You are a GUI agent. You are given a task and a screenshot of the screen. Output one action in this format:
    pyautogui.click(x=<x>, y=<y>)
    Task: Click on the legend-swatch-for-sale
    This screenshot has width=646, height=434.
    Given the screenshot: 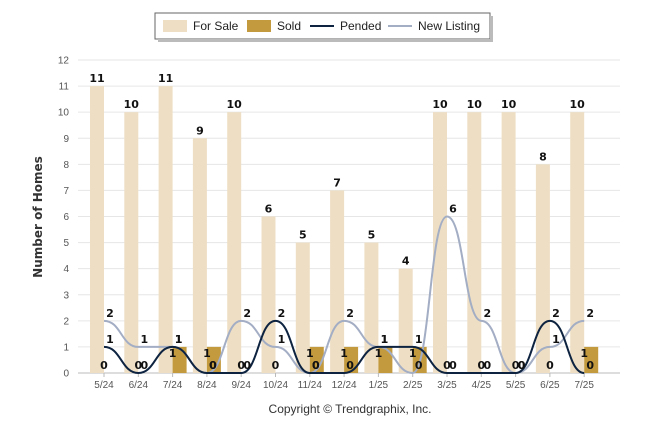 What is the action you would take?
    pyautogui.click(x=175, y=26)
    